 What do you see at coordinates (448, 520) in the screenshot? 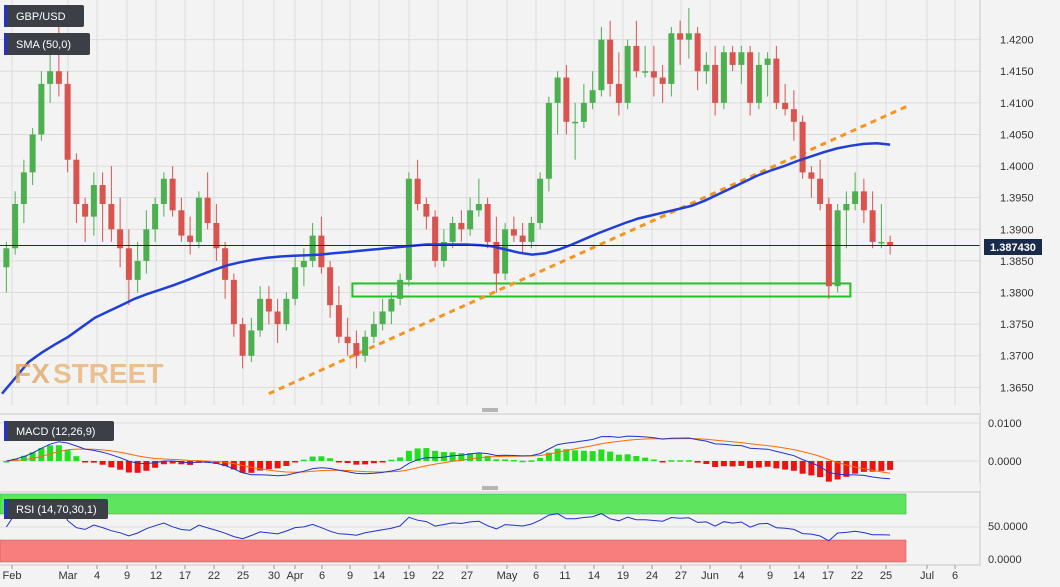
I see `rsi-line` at bounding box center [448, 520].